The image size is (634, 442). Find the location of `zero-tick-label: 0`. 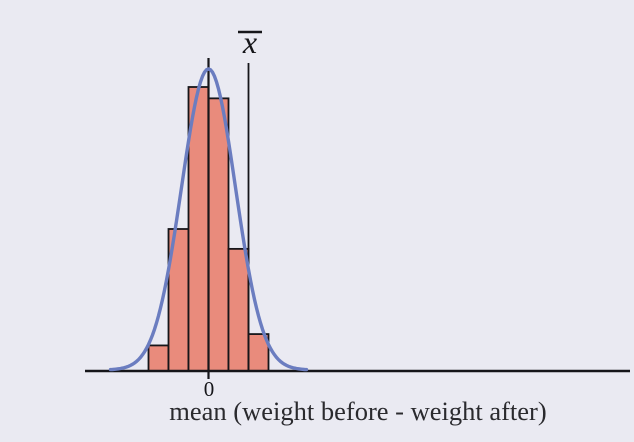

zero-tick-label: 0 is located at coordinates (209, 389).